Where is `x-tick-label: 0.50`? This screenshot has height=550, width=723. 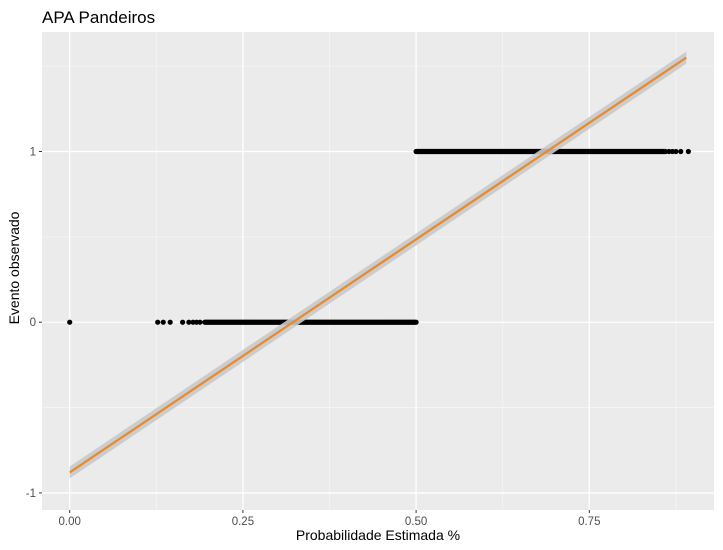
x-tick-label: 0.50 is located at coordinates (416, 522).